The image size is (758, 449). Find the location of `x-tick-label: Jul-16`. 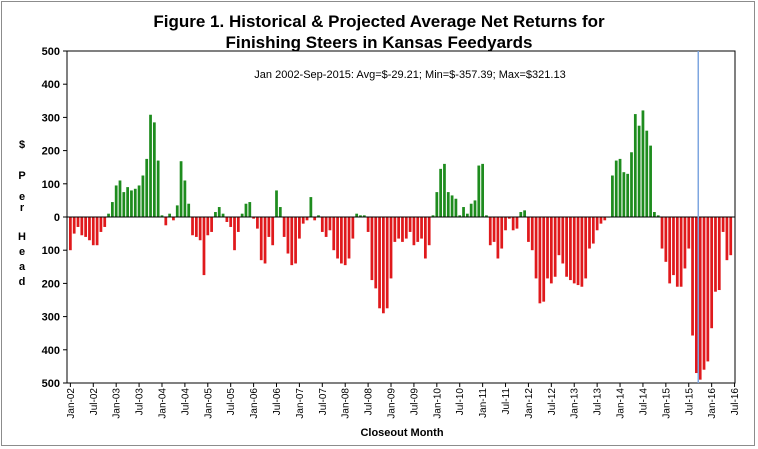

x-tick-label: Jul-16 is located at coordinates (735, 402).